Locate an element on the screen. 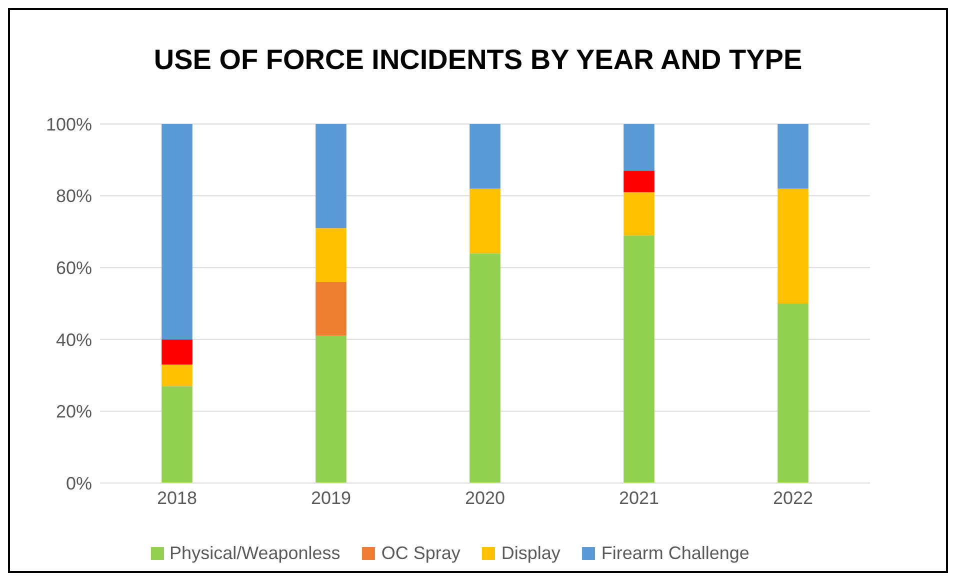 The height and width of the screenshot is (583, 960). legend-label: Firearm Challenge is located at coordinates (675, 553).